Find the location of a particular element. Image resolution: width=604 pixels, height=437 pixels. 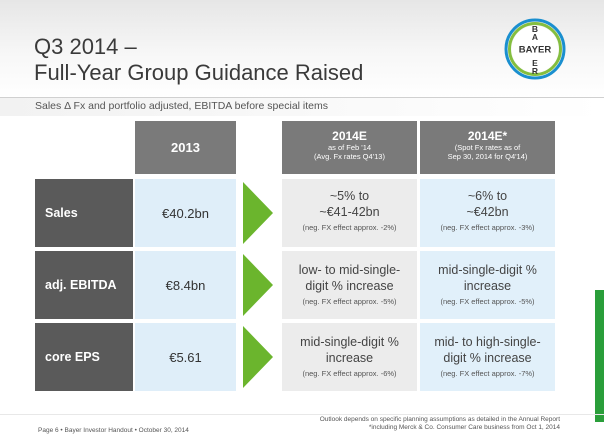

value-text: €8.4bn is located at coordinates (185, 285).